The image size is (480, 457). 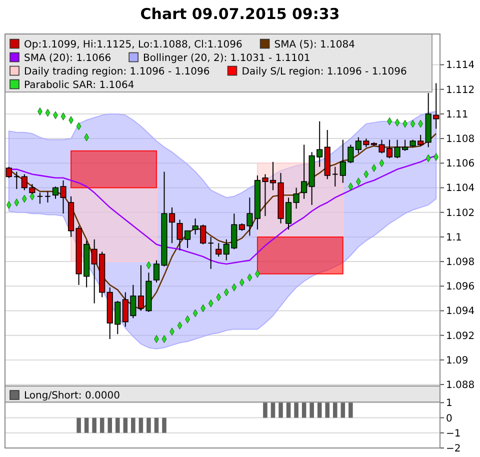 I want to click on y-tick-label: 1, so click(x=449, y=404).